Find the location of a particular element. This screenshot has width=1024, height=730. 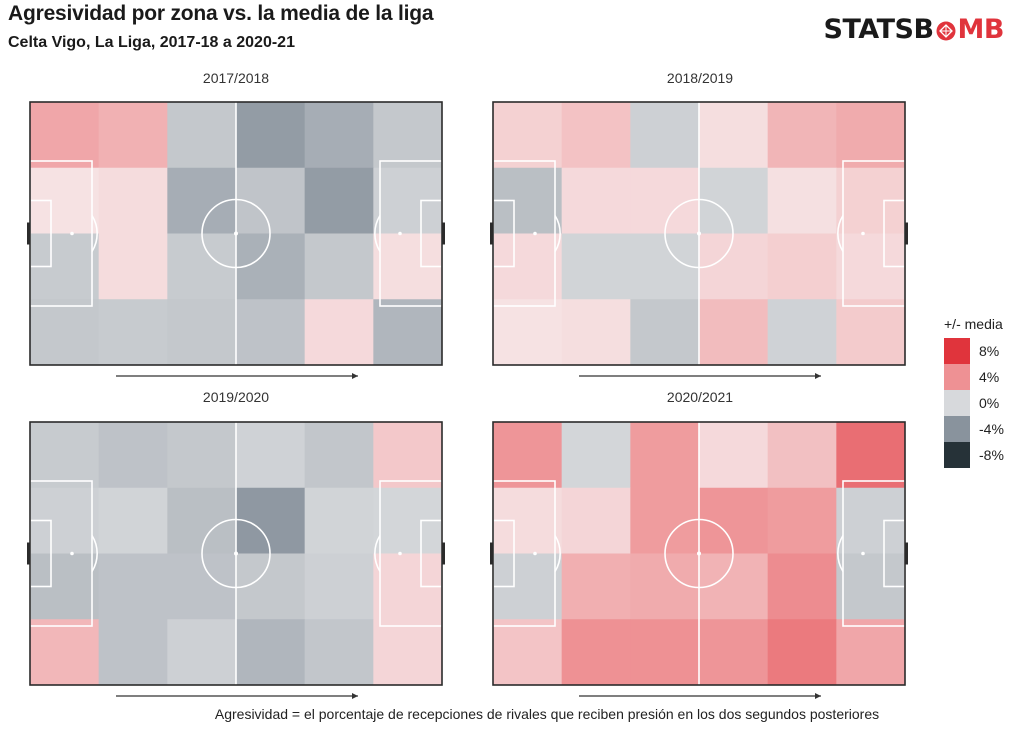

legend-item: -8% is located at coordinates (974, 455).